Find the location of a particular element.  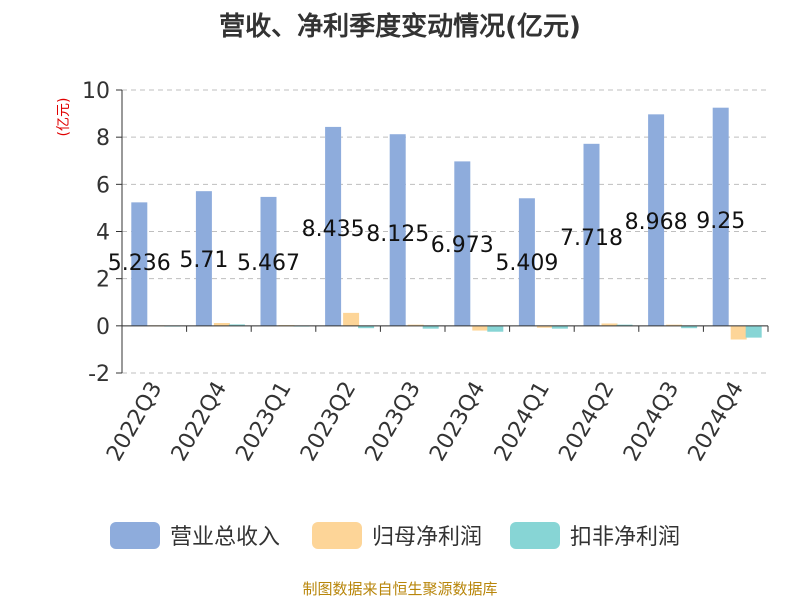

data-label: 8.968 is located at coordinates (656, 222).